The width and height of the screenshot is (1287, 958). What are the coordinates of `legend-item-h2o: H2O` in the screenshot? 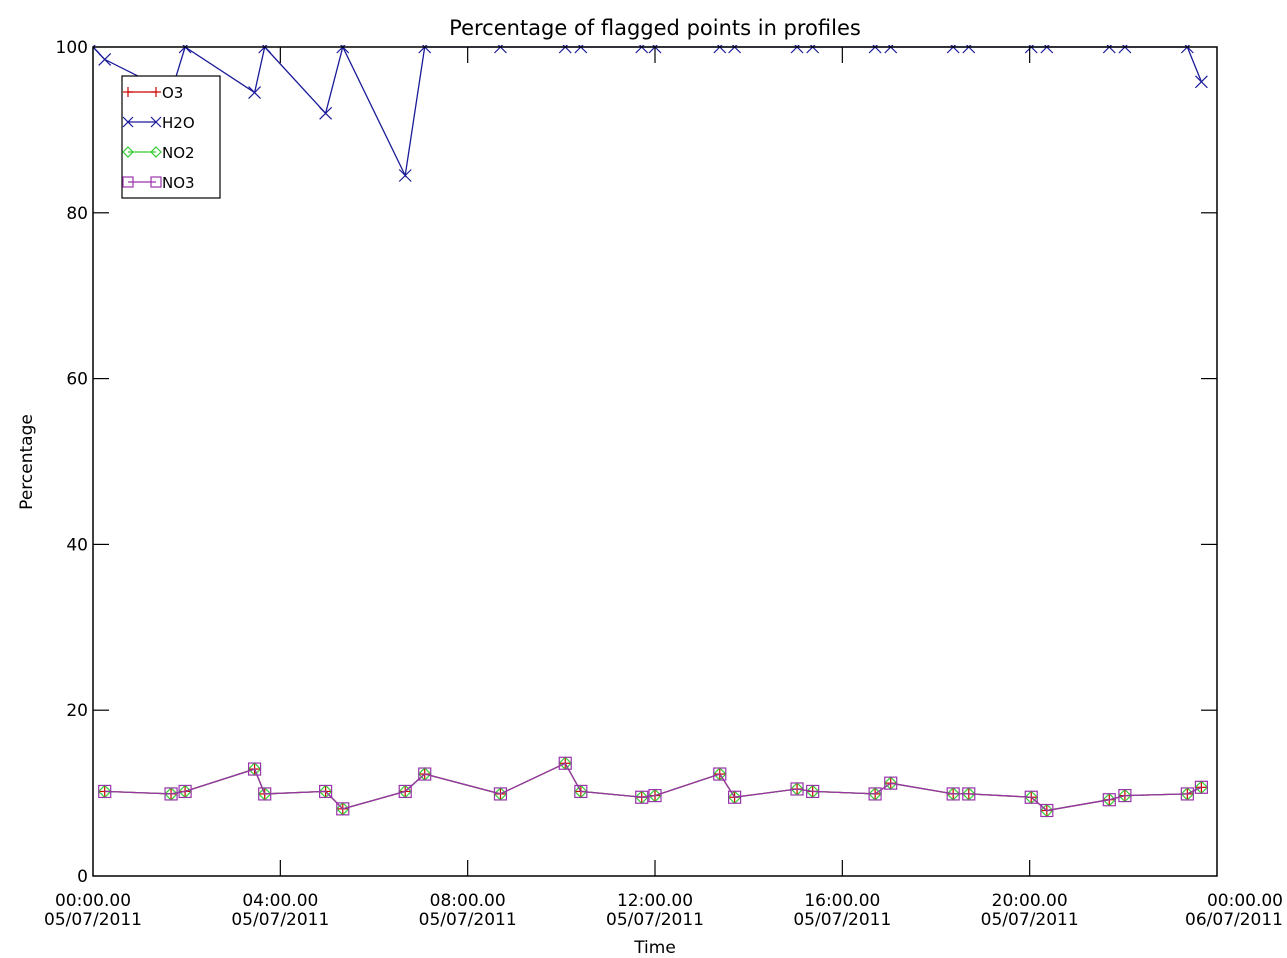 It's located at (158, 123).